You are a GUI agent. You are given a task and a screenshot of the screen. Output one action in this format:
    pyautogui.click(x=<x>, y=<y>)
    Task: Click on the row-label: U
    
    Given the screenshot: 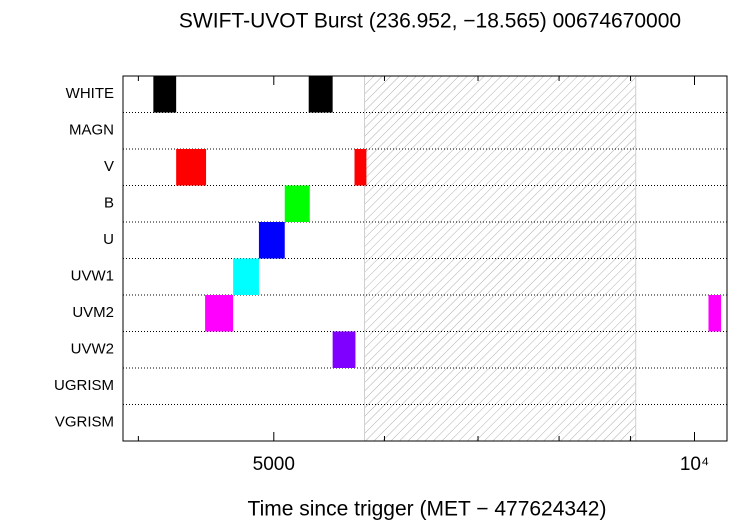 What is the action you would take?
    pyautogui.click(x=108, y=239)
    